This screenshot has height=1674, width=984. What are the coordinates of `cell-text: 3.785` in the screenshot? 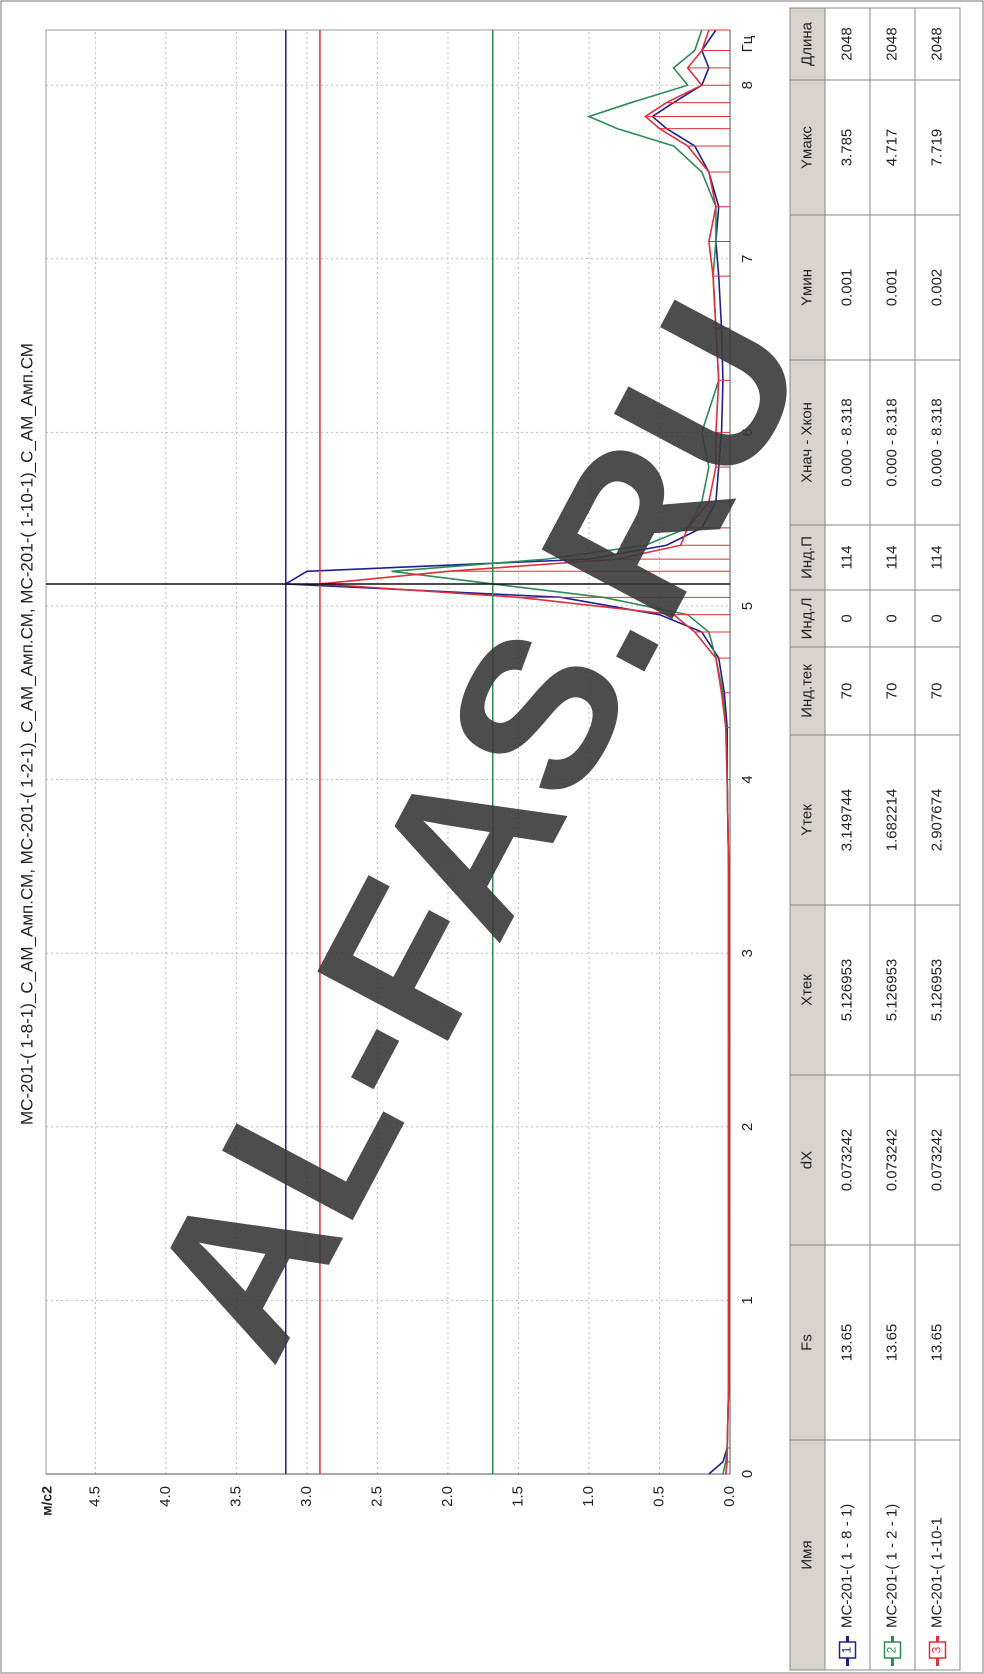 It's located at (846, 148).